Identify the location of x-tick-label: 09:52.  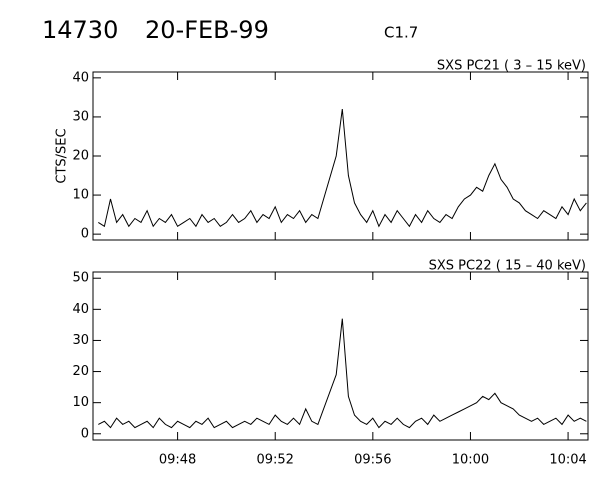
(274, 460).